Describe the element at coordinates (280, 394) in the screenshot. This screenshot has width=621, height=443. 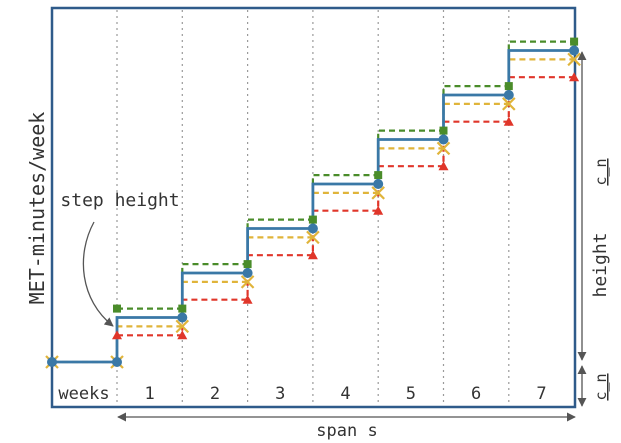
I see `week-number-label: 3` at that location.